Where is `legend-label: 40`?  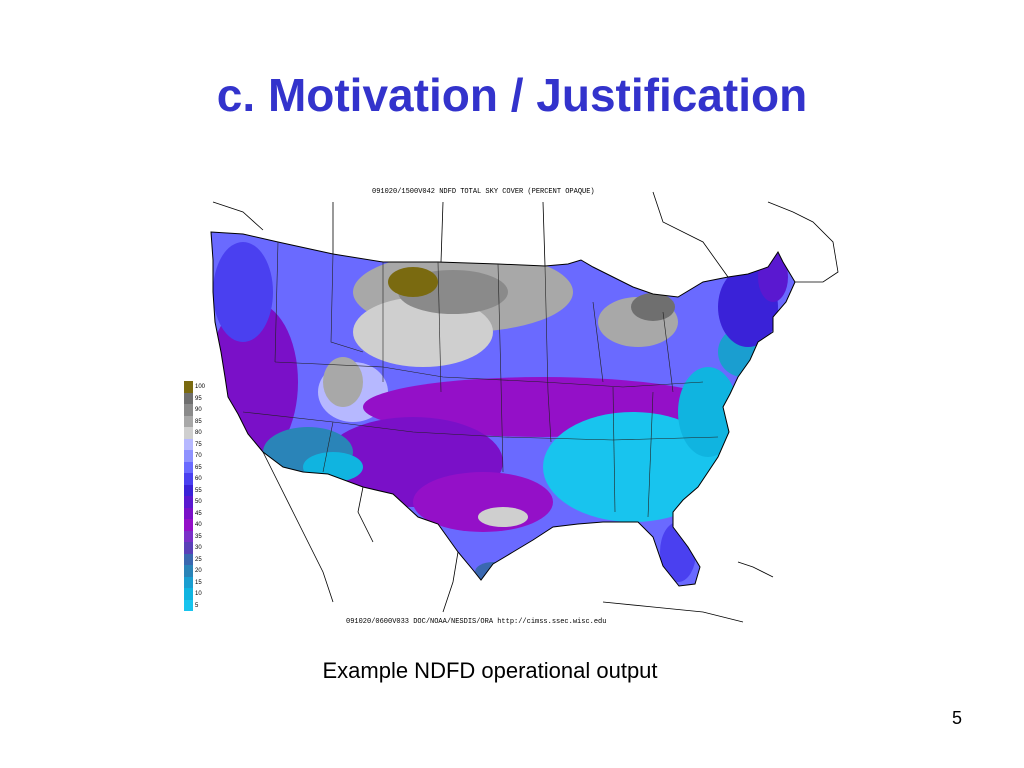
legend-label: 40 is located at coordinates (198, 525).